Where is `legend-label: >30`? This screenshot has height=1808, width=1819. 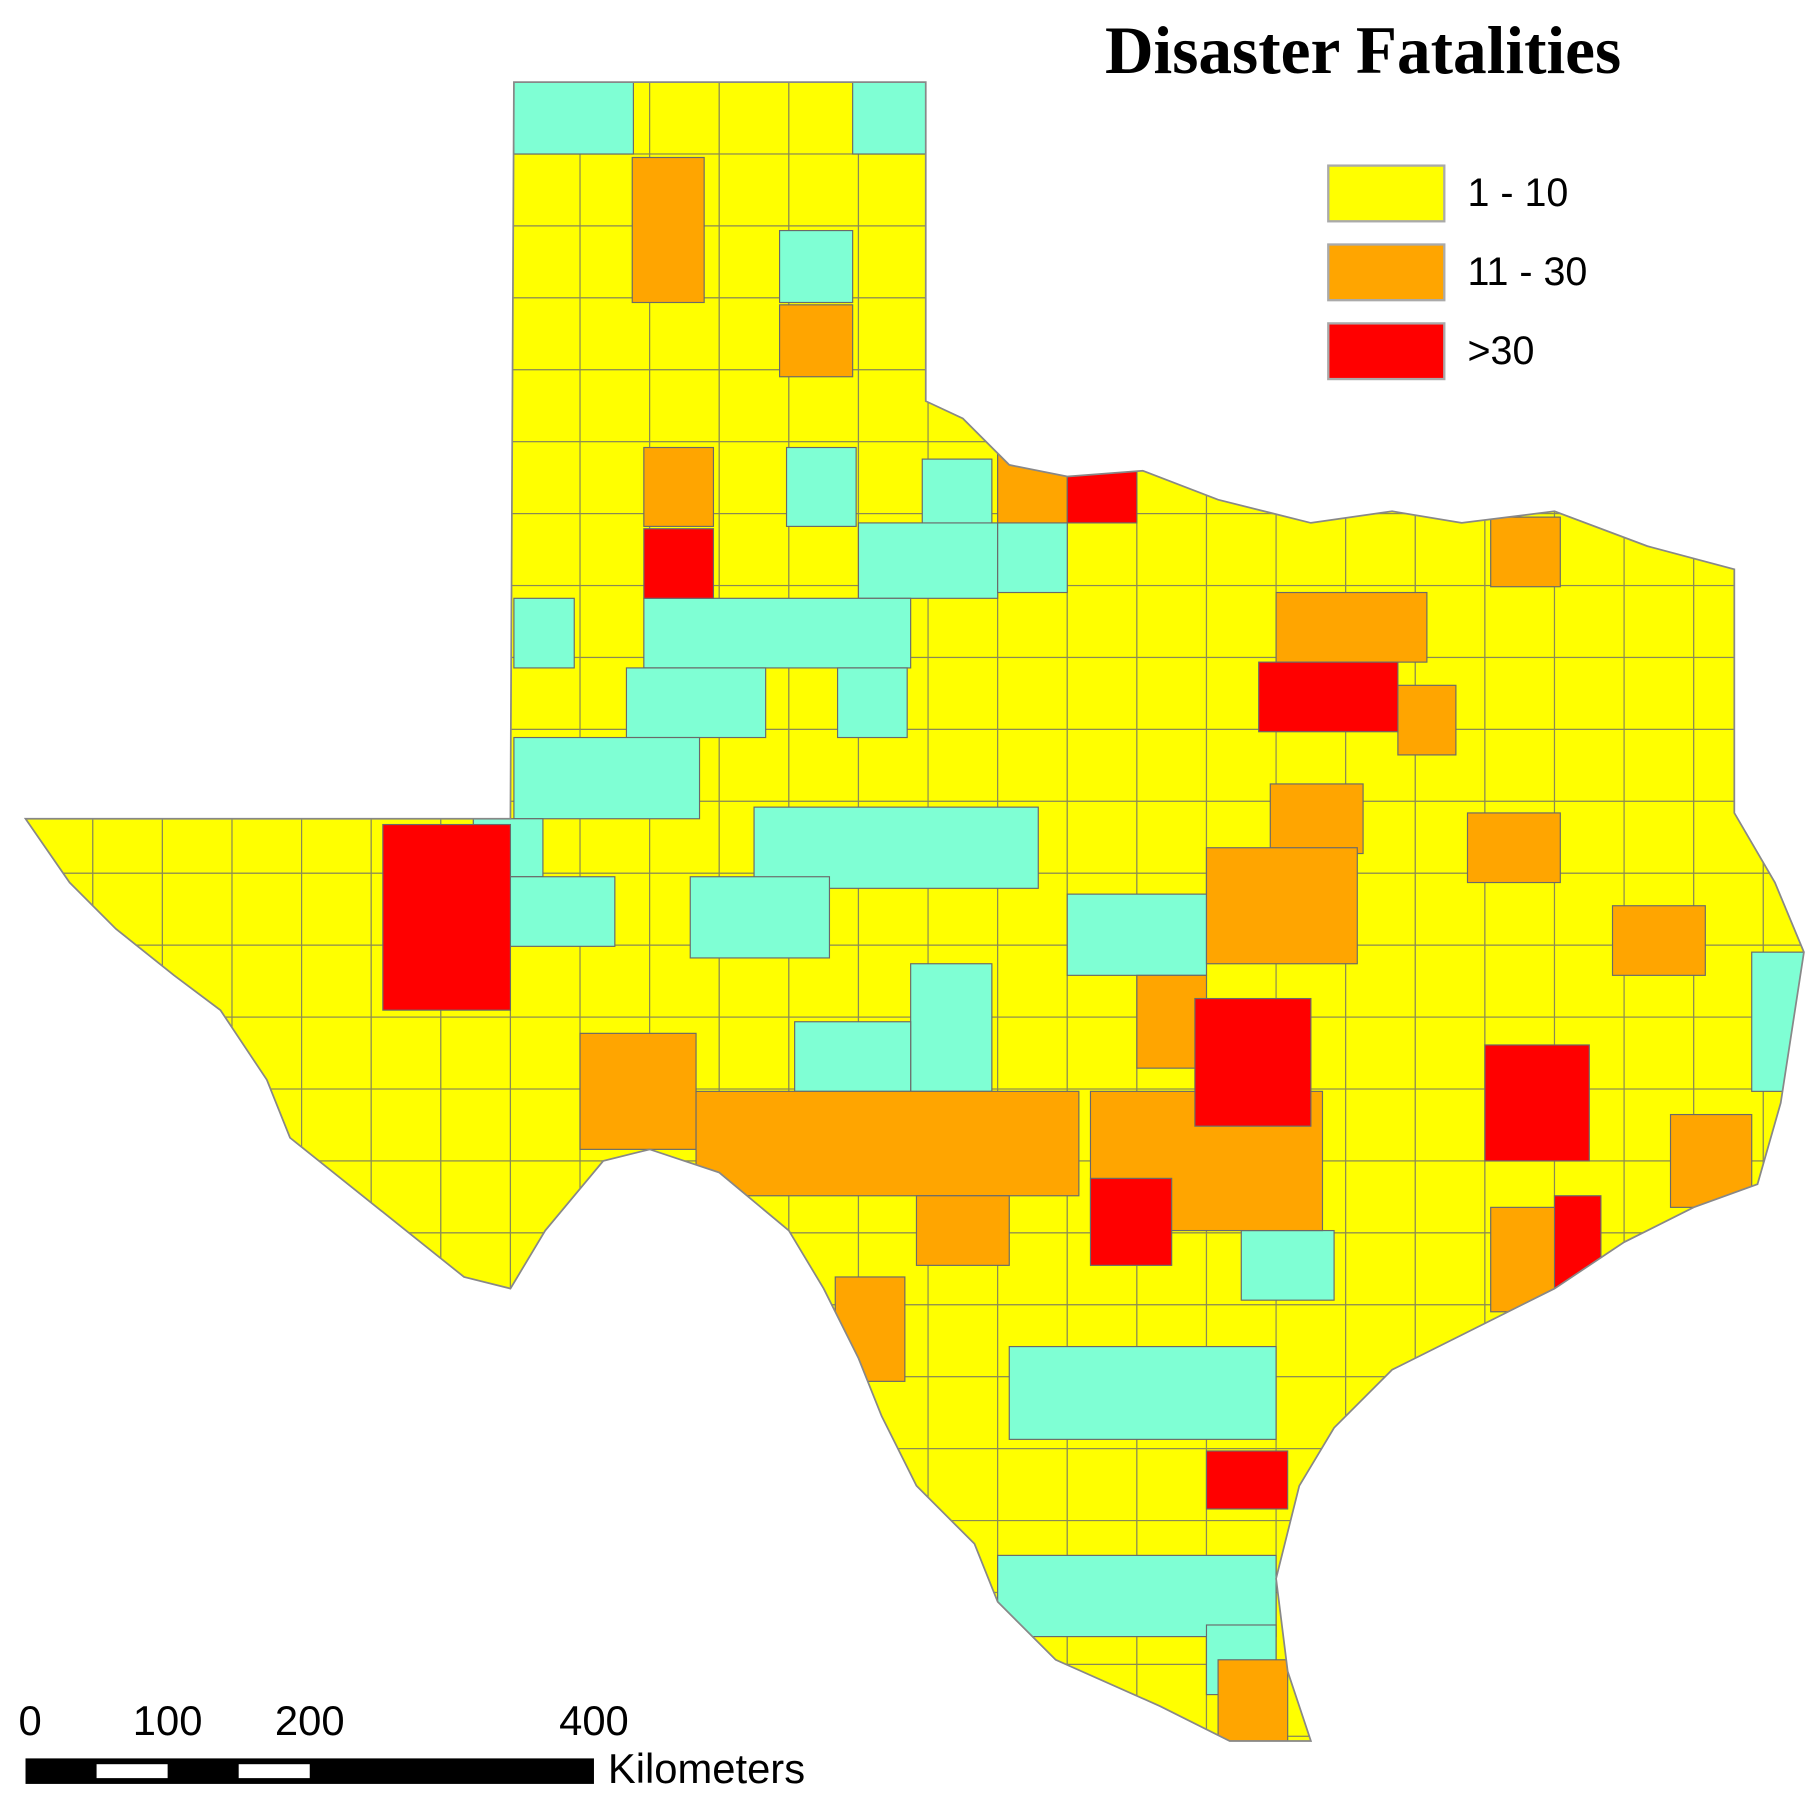
legend-label: >30 is located at coordinates (1500, 351).